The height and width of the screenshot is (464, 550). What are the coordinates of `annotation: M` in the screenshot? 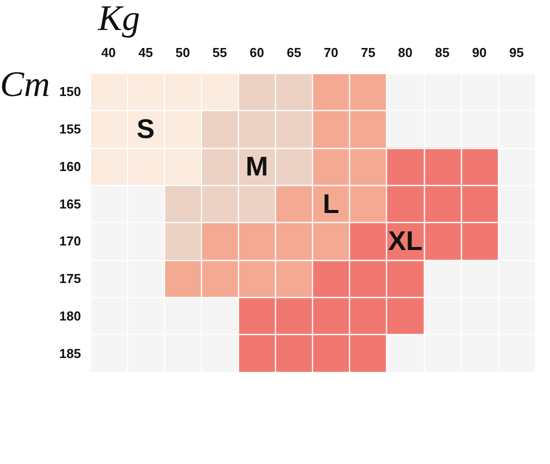 It's located at (257, 166).